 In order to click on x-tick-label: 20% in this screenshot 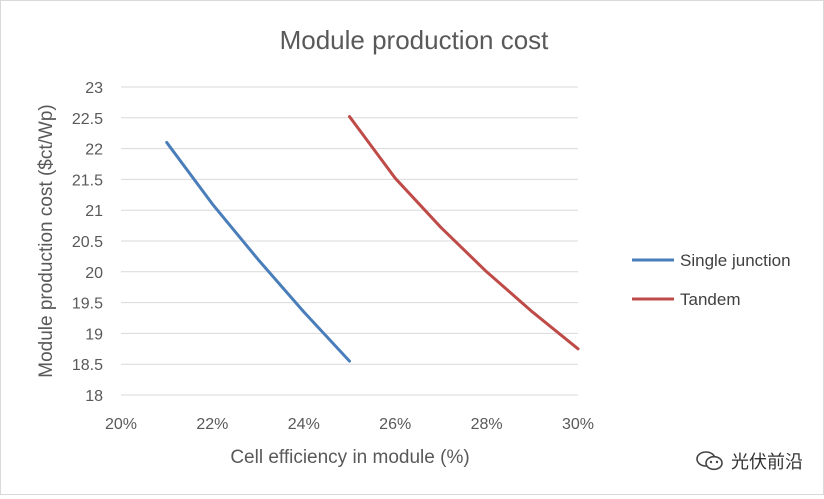, I will do `click(121, 424)`.